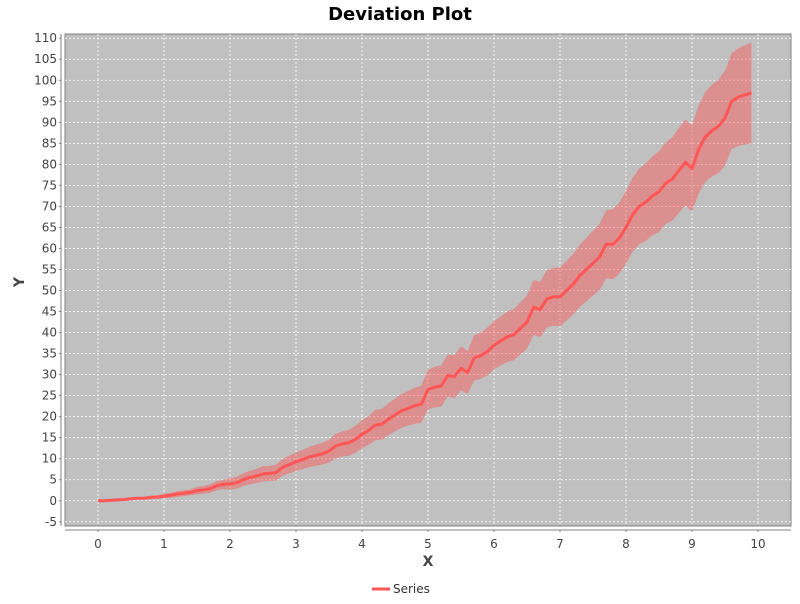  I want to click on y-tick-label: 75, so click(49, 185).